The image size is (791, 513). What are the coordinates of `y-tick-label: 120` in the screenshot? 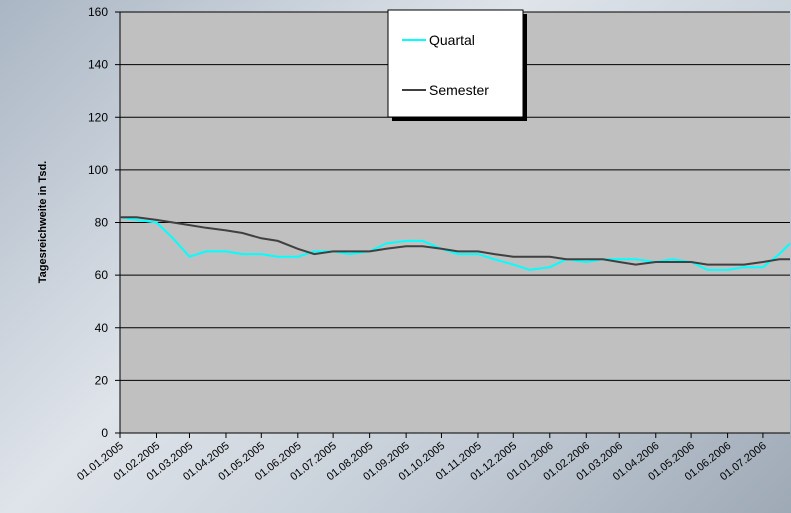 It's located at (98, 117).